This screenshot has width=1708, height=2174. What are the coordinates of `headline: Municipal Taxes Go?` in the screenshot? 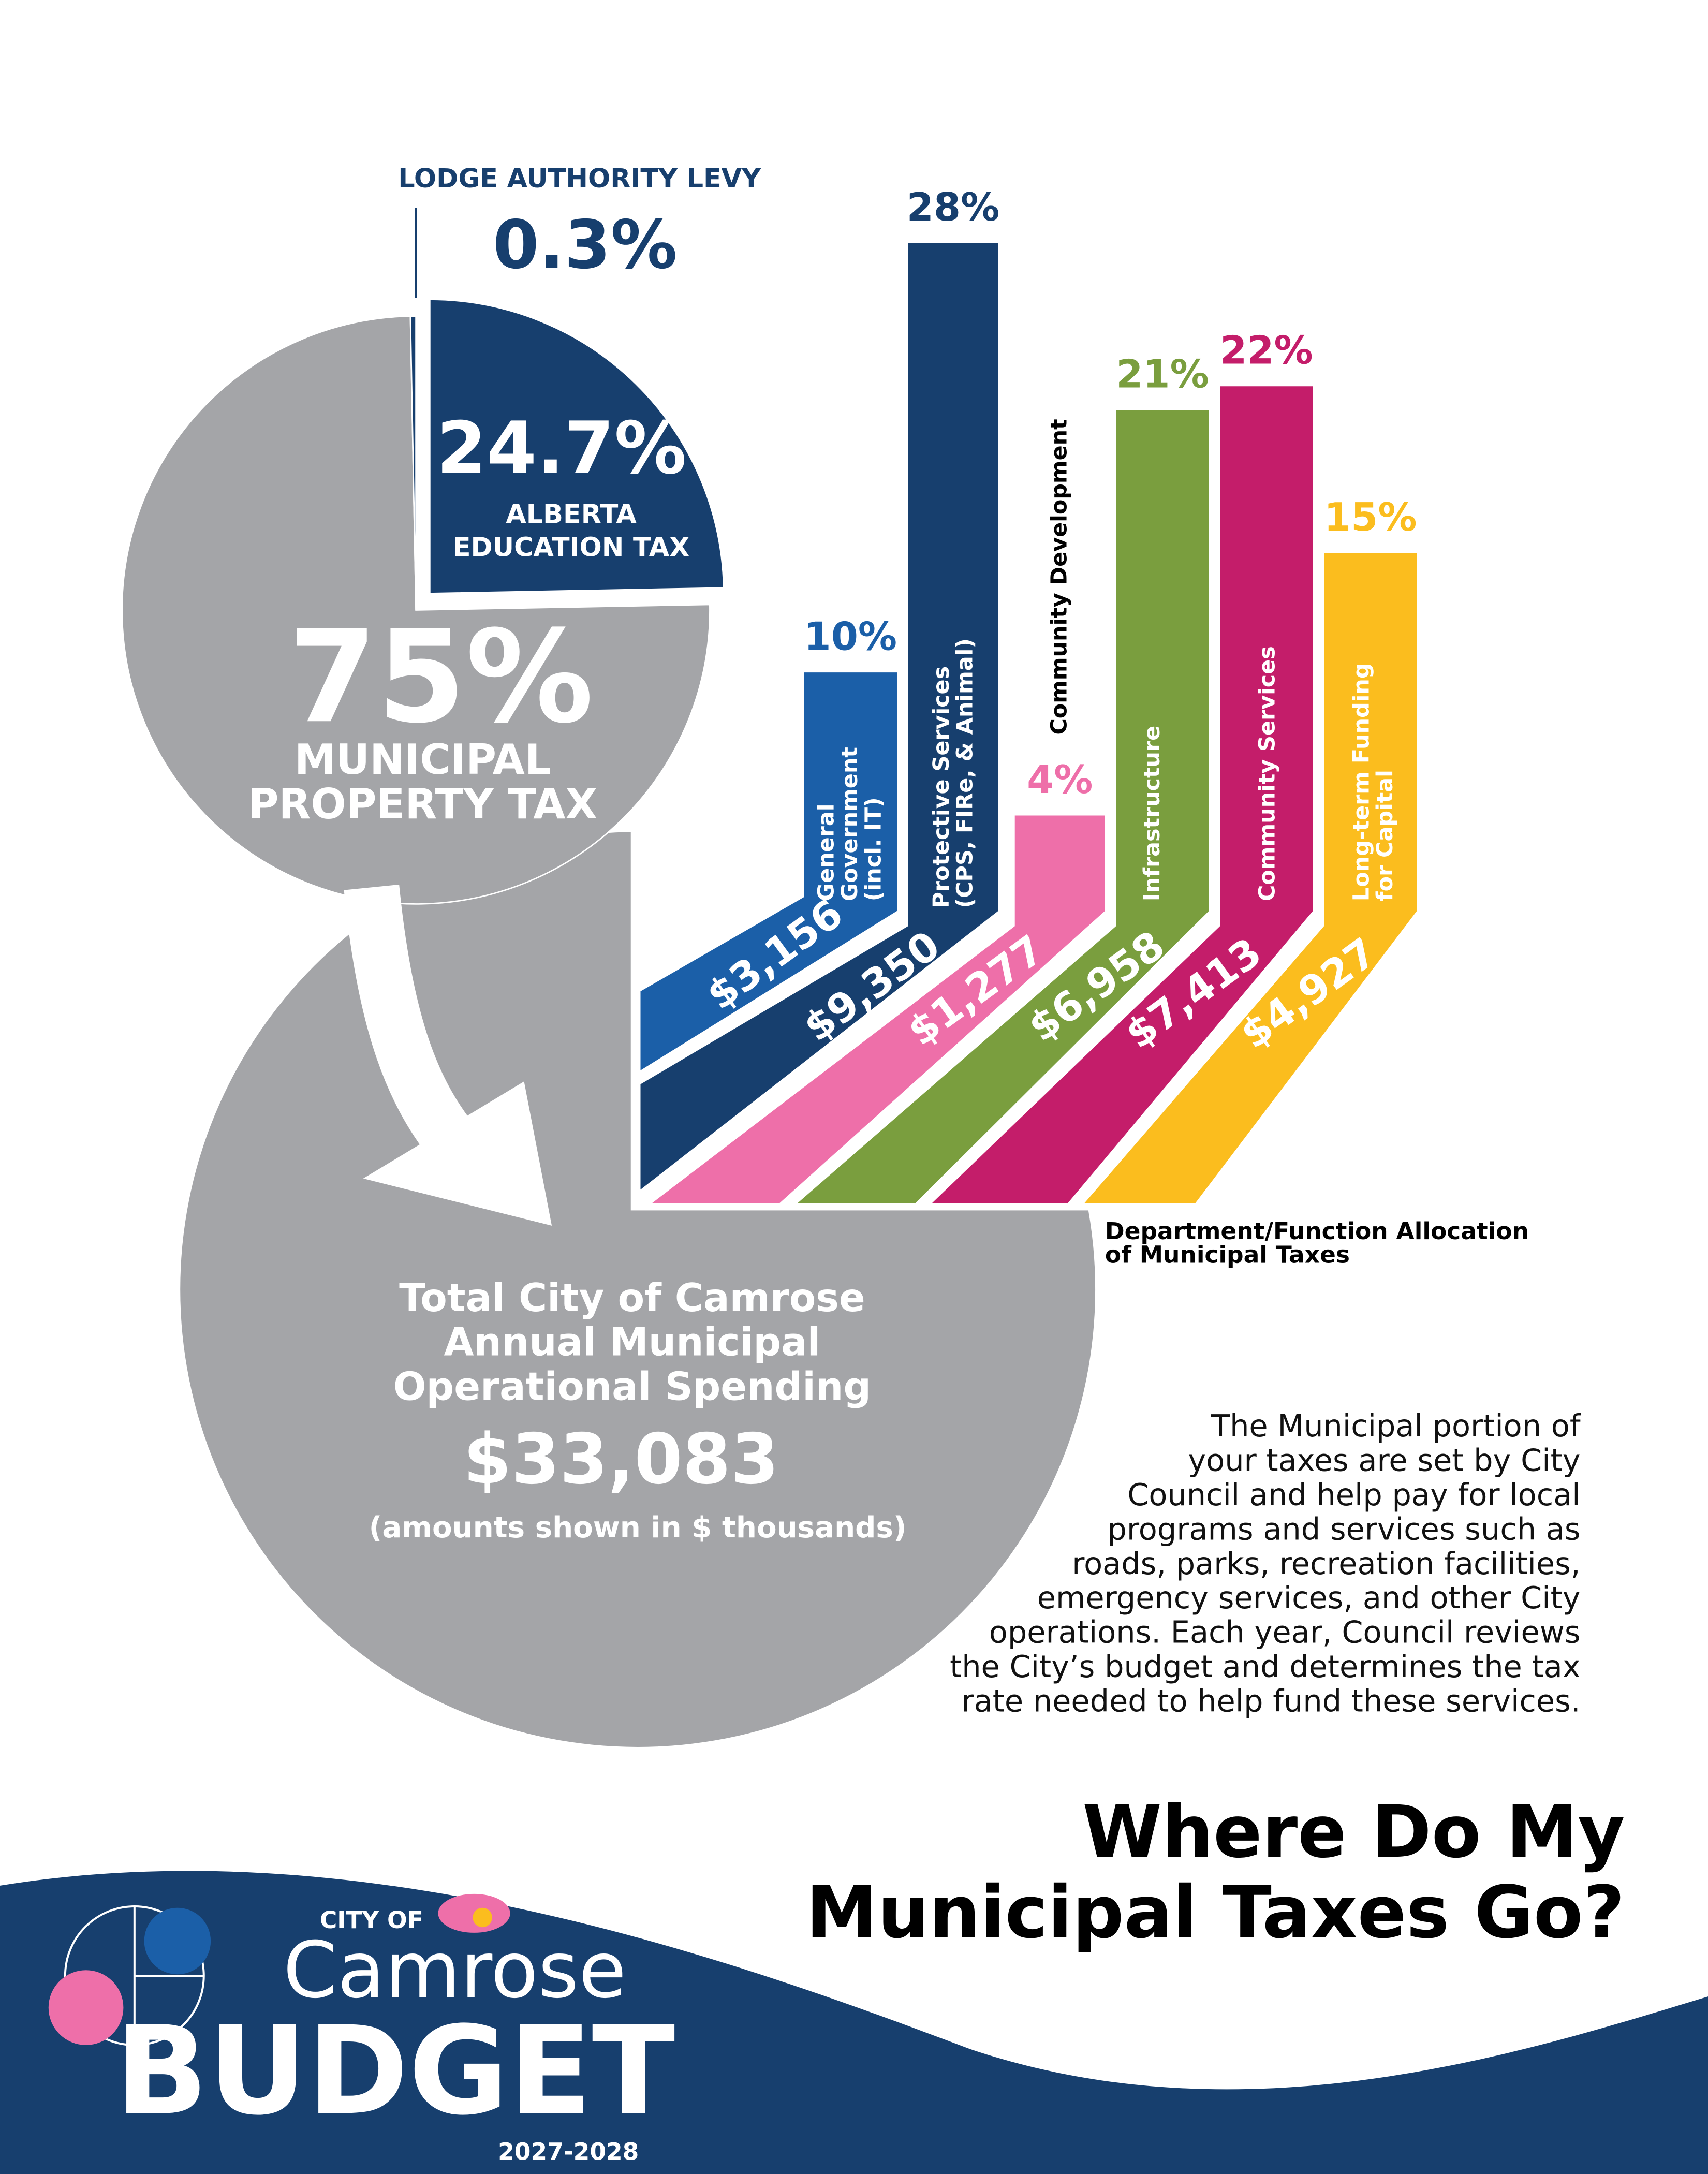 It's located at (1215, 1913).